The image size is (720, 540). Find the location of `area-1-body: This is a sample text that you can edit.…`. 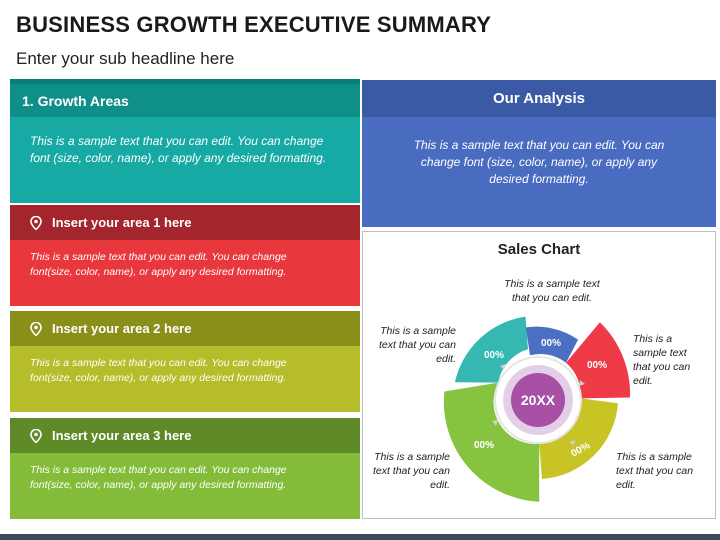

area-1-body: This is a sample text that you can edit.… is located at coordinates (185, 273).